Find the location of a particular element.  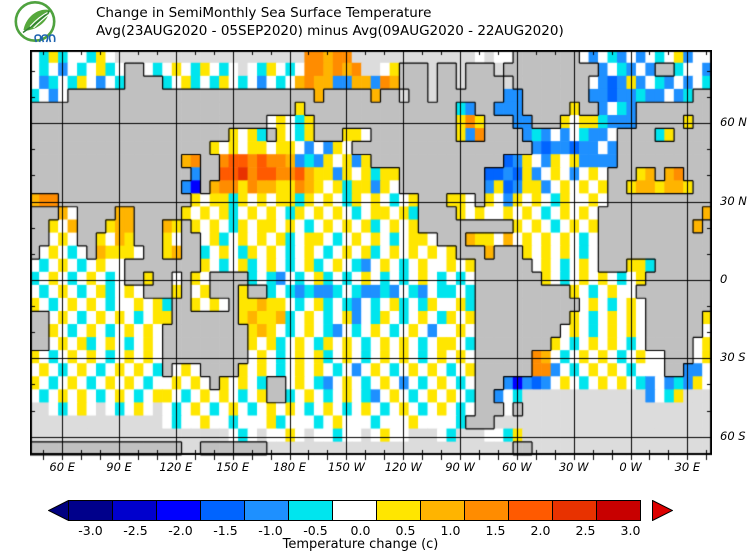

lon-tick-label: 150 E is located at coordinates (233, 467).